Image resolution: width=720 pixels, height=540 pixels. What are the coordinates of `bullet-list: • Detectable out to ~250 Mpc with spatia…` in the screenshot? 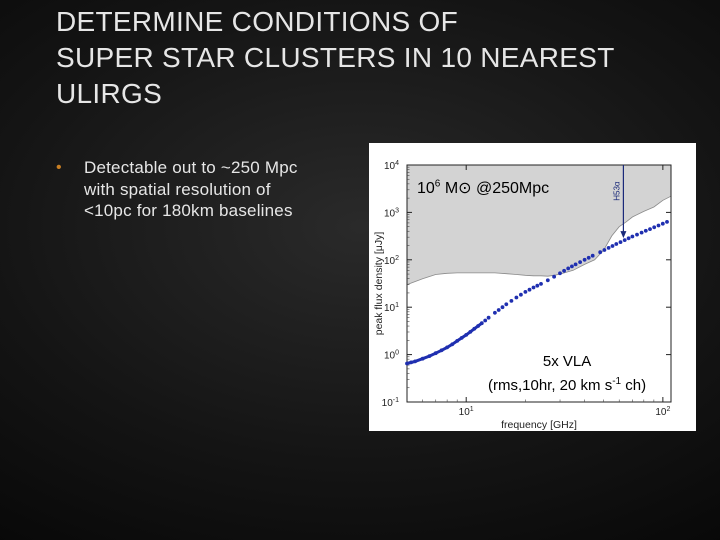 It's located at (181, 189).